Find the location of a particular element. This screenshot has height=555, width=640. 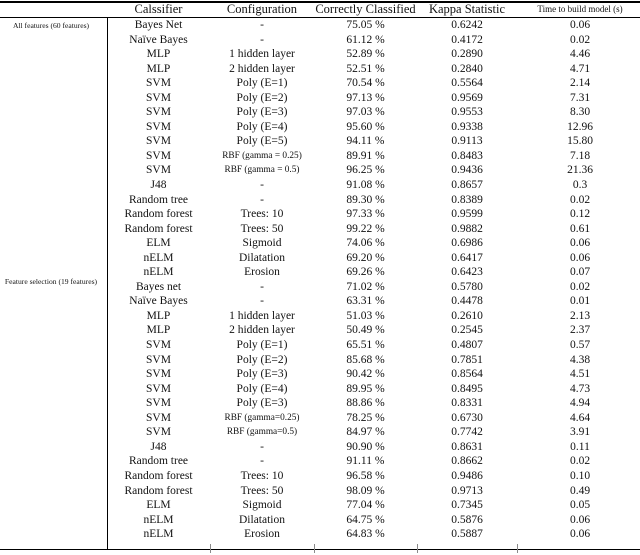

cell-correct: 98.09 % is located at coordinates (365, 490).